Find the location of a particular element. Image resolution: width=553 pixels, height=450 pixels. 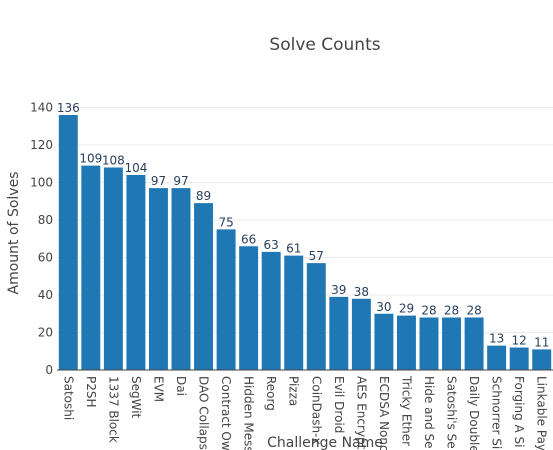

data-label: 66 is located at coordinates (248, 239).